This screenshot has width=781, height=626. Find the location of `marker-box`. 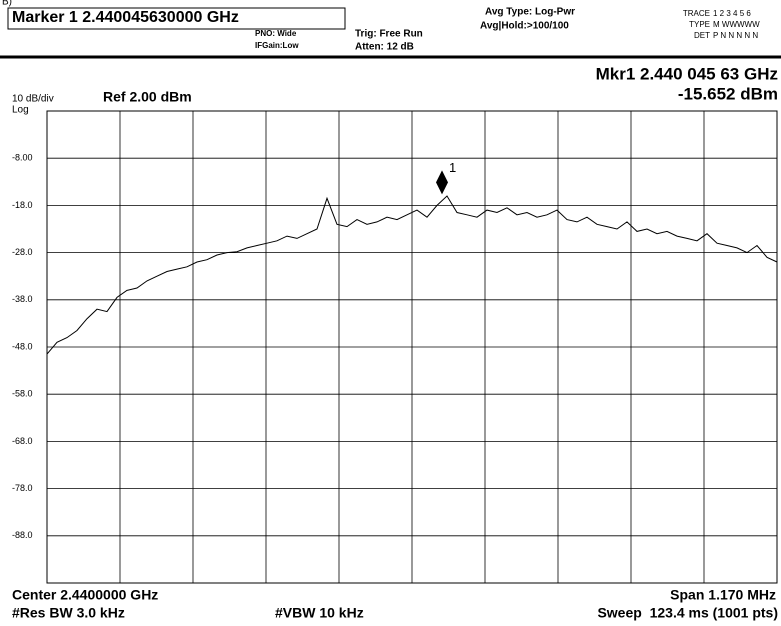

marker-box is located at coordinates (176, 18).